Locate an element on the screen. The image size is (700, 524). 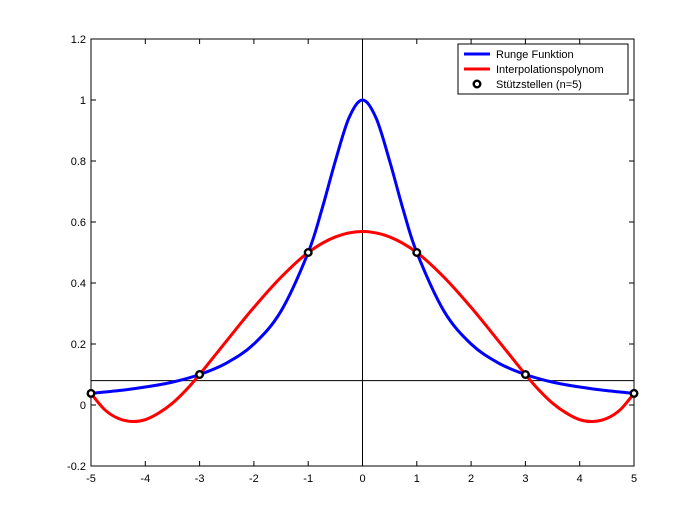
x-tick-label: -1 is located at coordinates (308, 479).